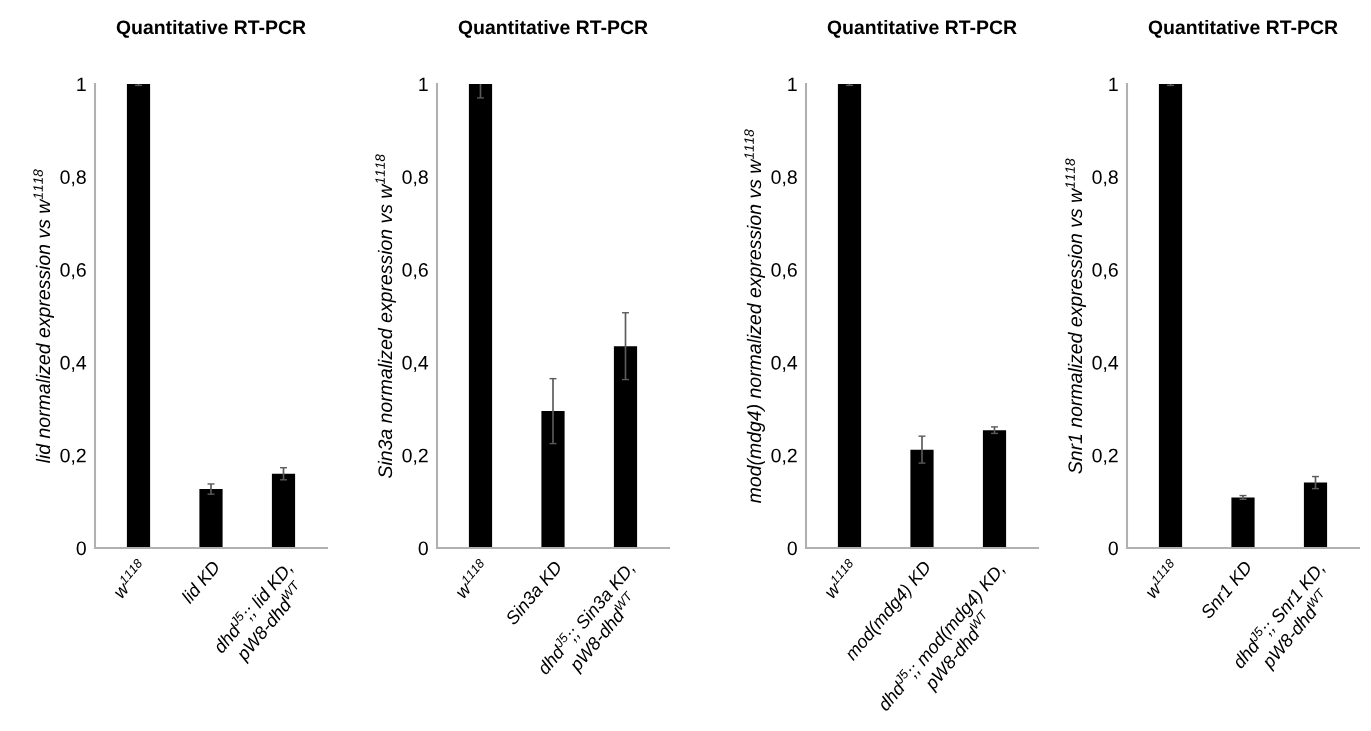  I want to click on y-axis-title: lid normalized expression vs w$^{1118}$, so click(43, 316).